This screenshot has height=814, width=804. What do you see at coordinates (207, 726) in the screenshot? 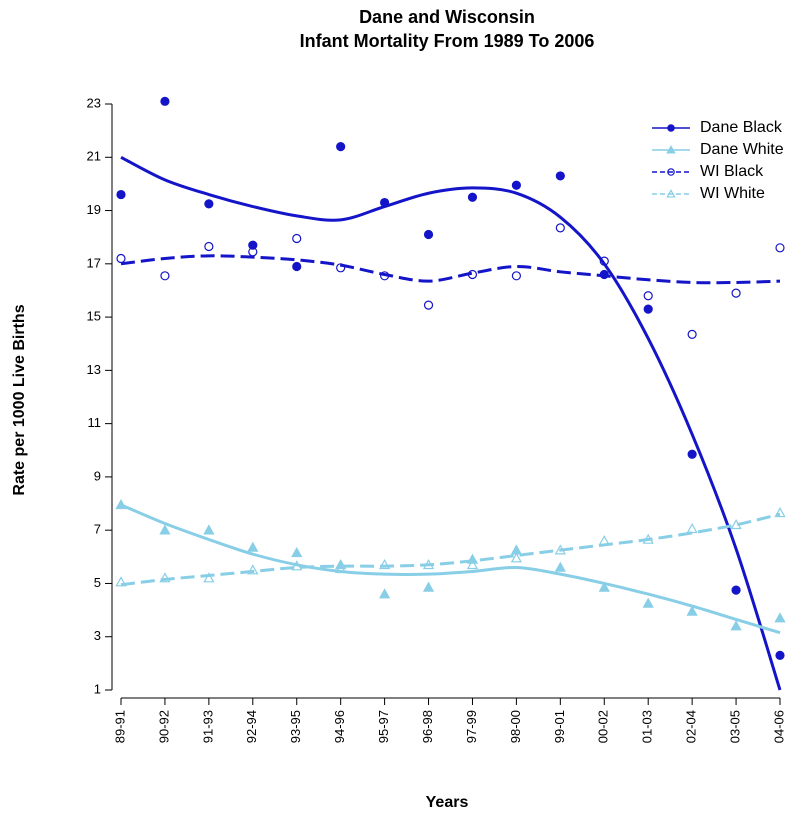
I see `x-tick-label: 91-93` at bounding box center [207, 726].